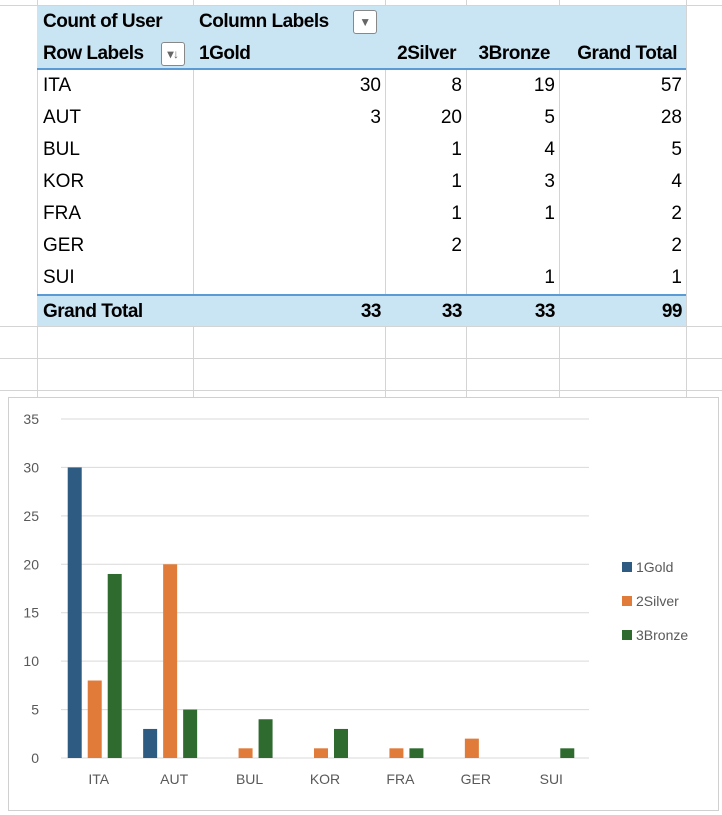 Image resolution: width=722 pixels, height=815 pixels. What do you see at coordinates (370, 85) in the screenshot?
I see `value-cell: 30` at bounding box center [370, 85].